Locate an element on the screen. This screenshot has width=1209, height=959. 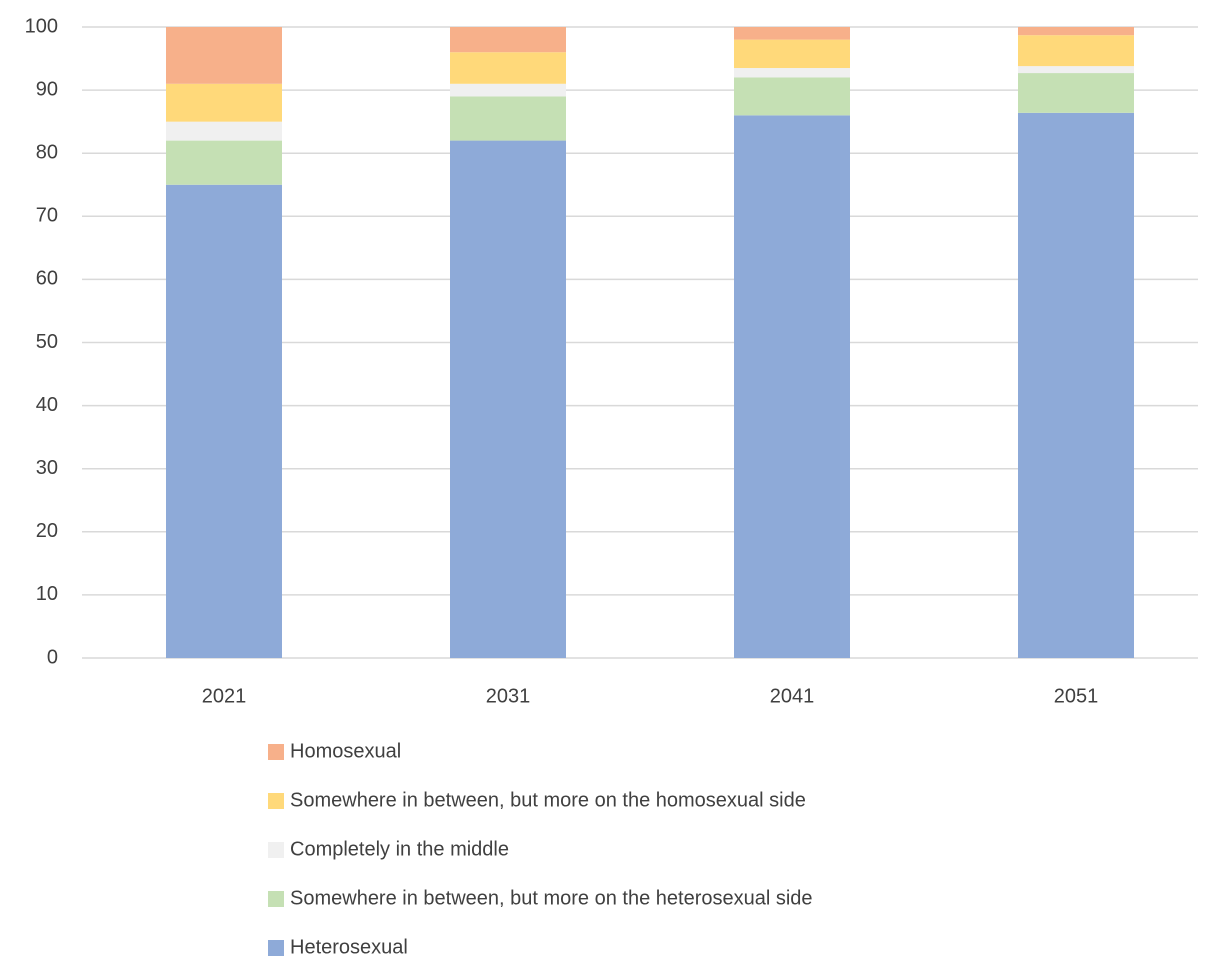
y-tick-label: 0 is located at coordinates (52, 657).